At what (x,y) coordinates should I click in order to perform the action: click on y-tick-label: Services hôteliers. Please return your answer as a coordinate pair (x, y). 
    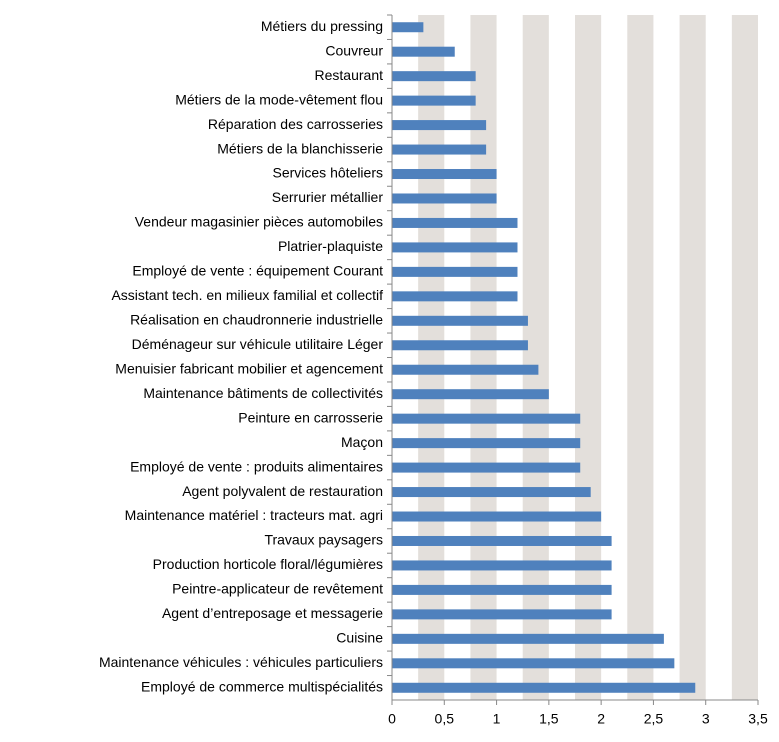
    Looking at the image, I should click on (328, 173).